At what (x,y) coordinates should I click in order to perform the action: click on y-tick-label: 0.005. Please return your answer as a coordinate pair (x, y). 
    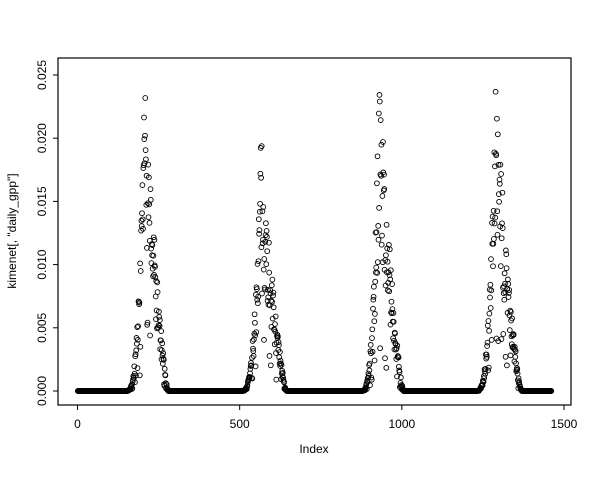
    Looking at the image, I should click on (42, 327).